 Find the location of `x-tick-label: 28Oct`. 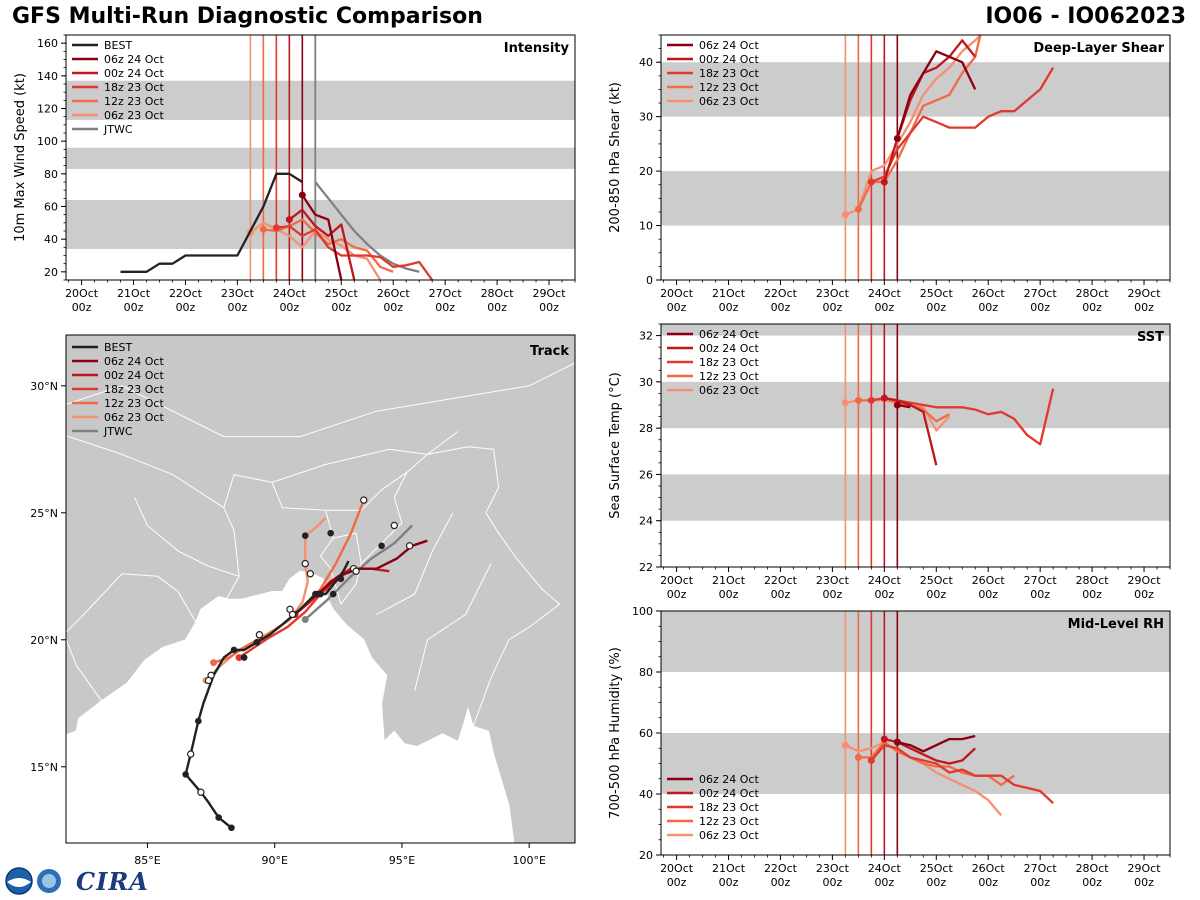

x-tick-label: 28Oct is located at coordinates (1093, 293).